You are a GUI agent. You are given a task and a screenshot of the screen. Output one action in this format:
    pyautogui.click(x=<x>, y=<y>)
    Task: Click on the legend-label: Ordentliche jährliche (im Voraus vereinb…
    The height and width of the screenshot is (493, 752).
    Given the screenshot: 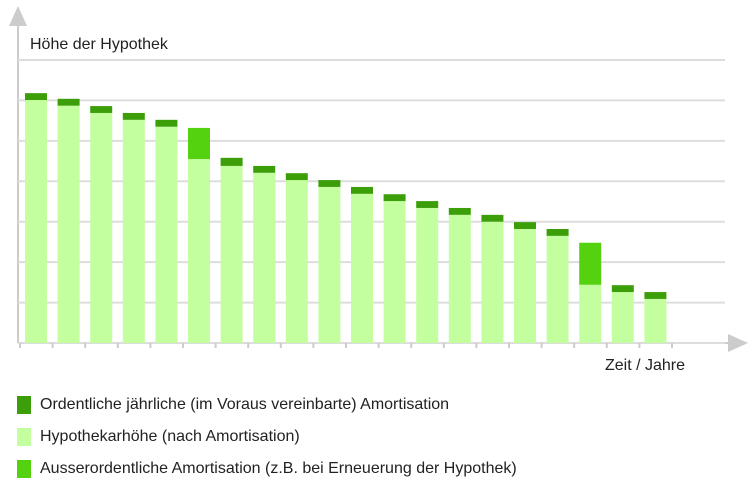 What is the action you would take?
    pyautogui.click(x=244, y=404)
    